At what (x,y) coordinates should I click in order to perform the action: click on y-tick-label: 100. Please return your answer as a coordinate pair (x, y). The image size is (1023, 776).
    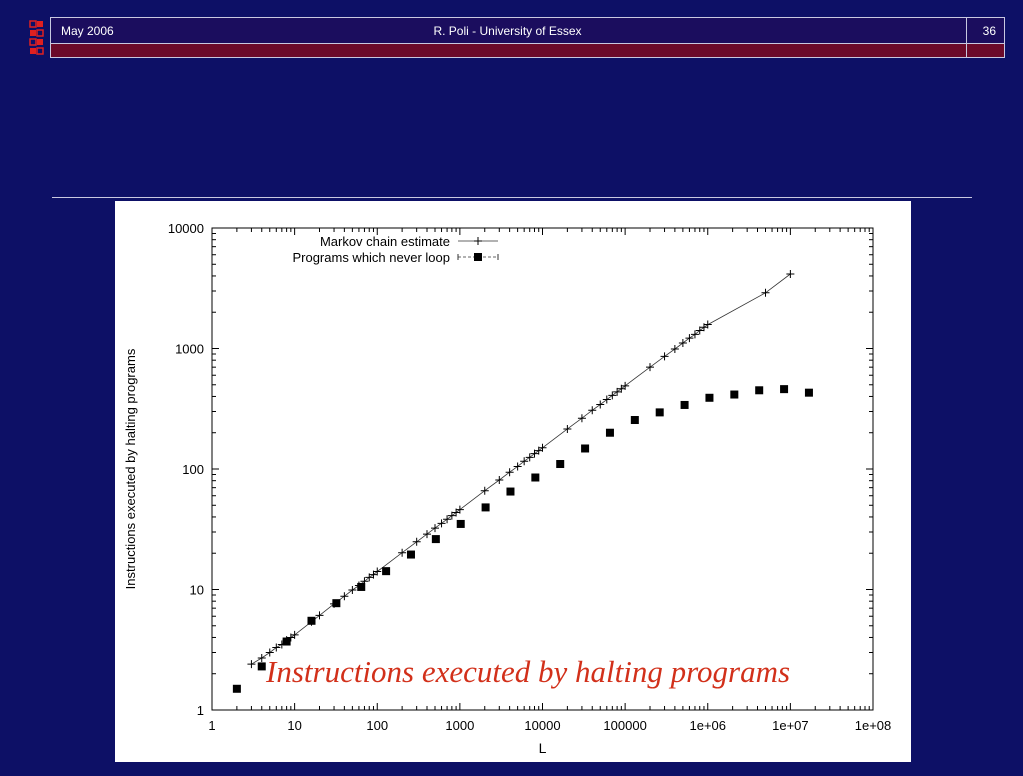
    Looking at the image, I should click on (193, 469).